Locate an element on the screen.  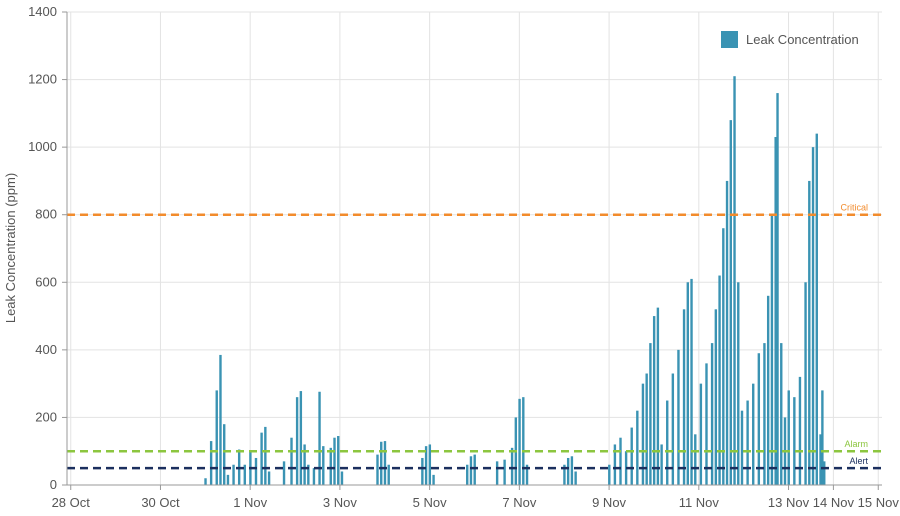
legend: Leak Concentration is located at coordinates (790, 39).